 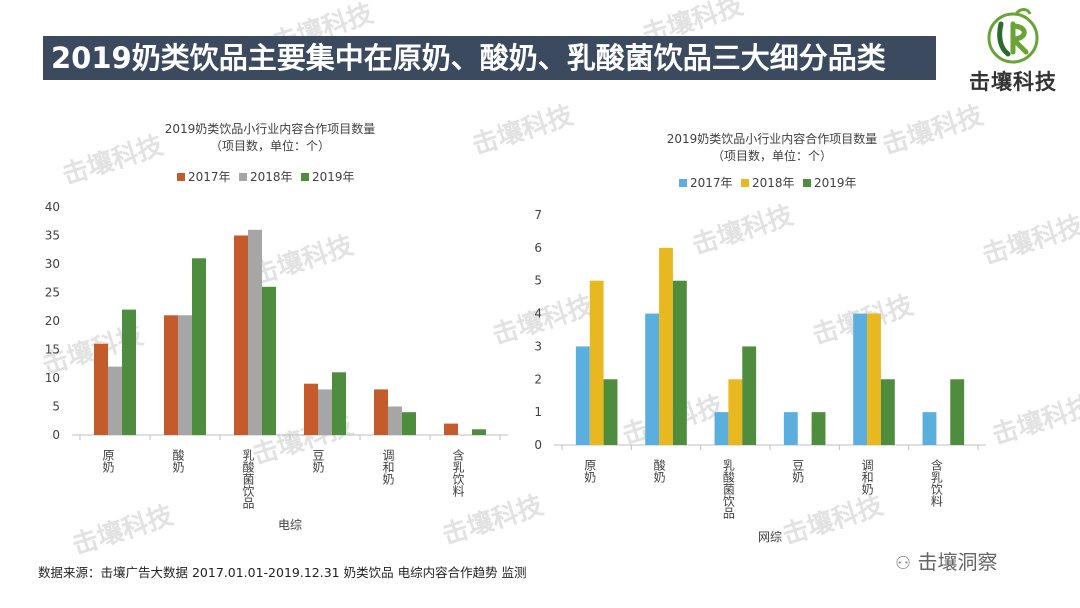 What do you see at coordinates (290, 525) in the screenshot?
I see `x-axis-label: 电综` at bounding box center [290, 525].